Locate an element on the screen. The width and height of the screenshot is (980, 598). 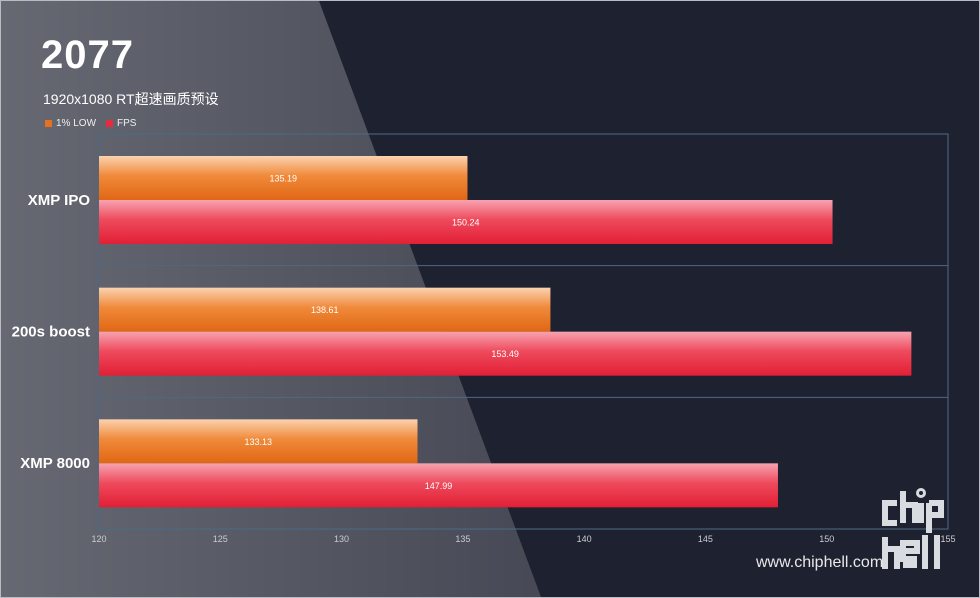
bar-value-label: 138.61 is located at coordinates (325, 310).